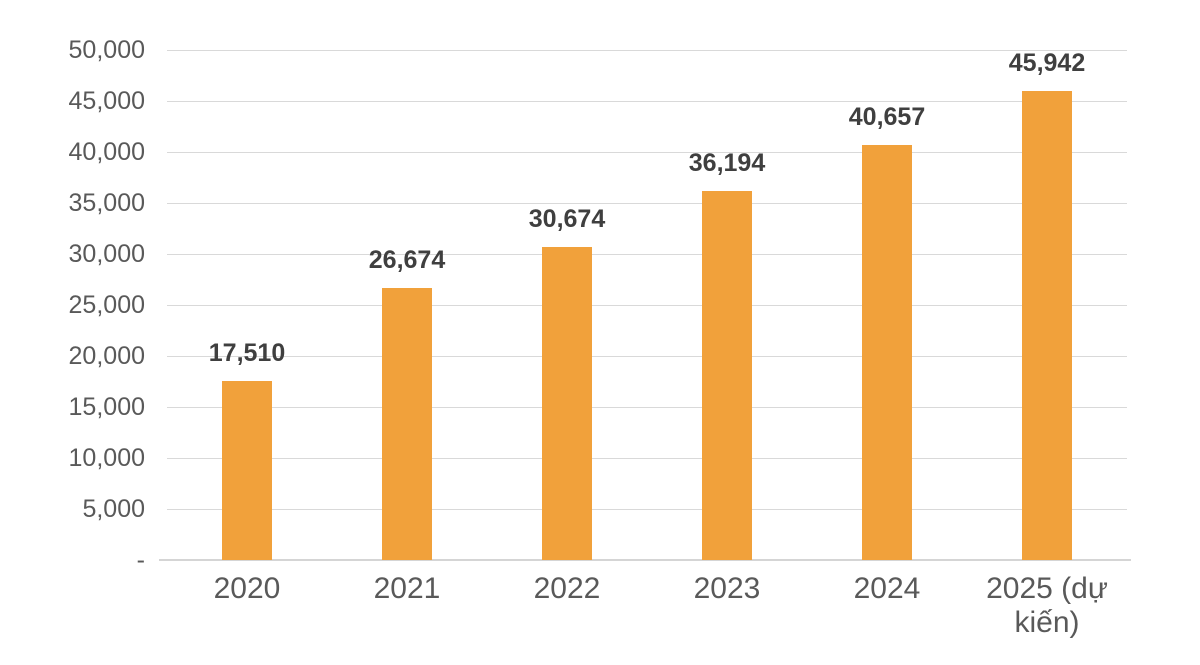 Image resolution: width=1200 pixels, height=665 pixels. Describe the element at coordinates (727, 588) in the screenshot. I see `x-axis-tick-label: 2023` at that location.